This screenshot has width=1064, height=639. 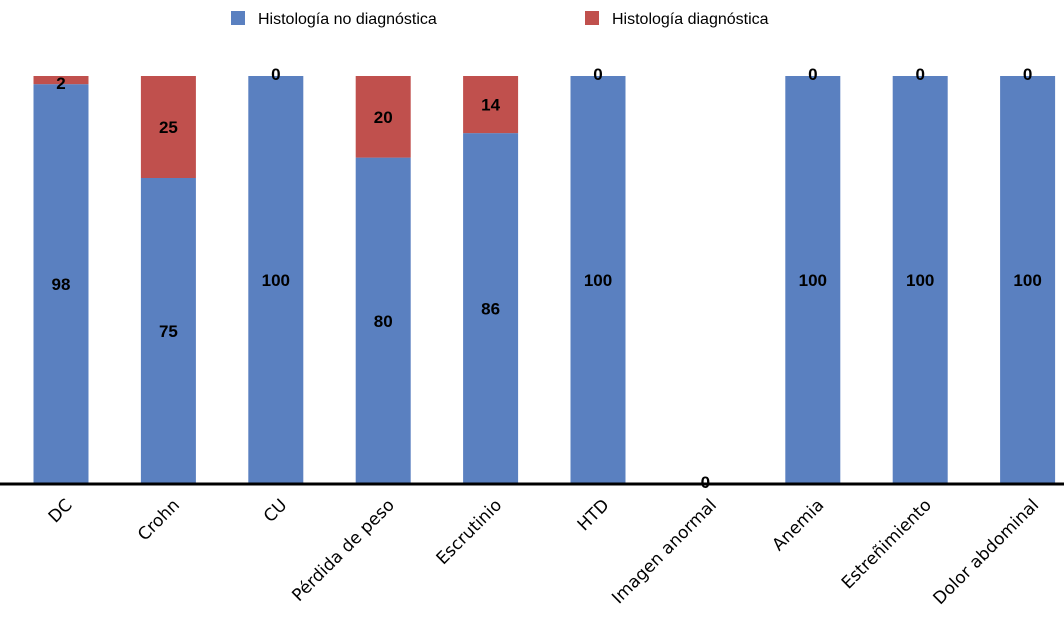 What do you see at coordinates (343, 550) in the screenshot?
I see `x-tick-perdida-de-peso: Pérdida de peso` at bounding box center [343, 550].